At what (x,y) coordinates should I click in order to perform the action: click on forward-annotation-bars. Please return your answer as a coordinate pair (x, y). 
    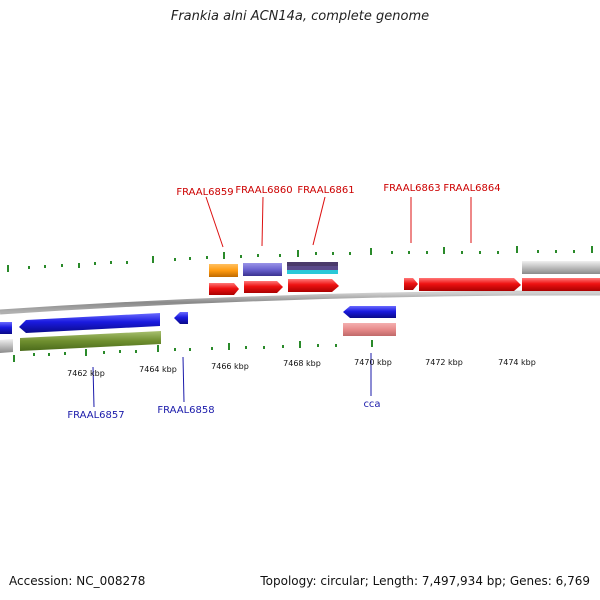
    Looking at the image, I should click on (404, 269).